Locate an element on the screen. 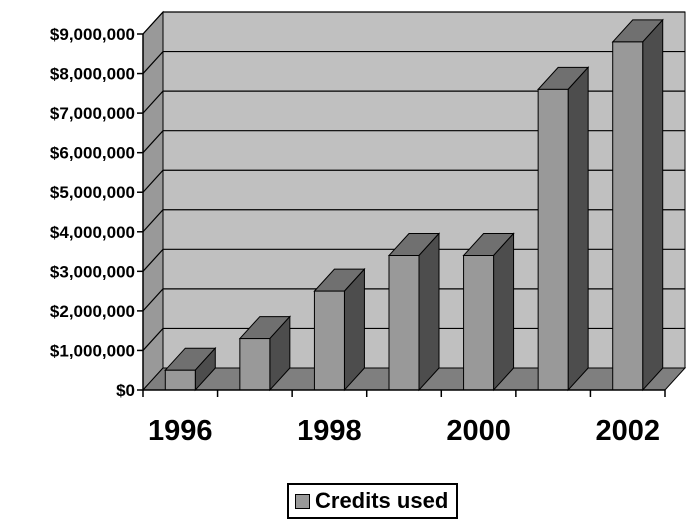 This screenshot has width=688, height=525. y-tick-label: $7,000,000 is located at coordinates (92, 113).